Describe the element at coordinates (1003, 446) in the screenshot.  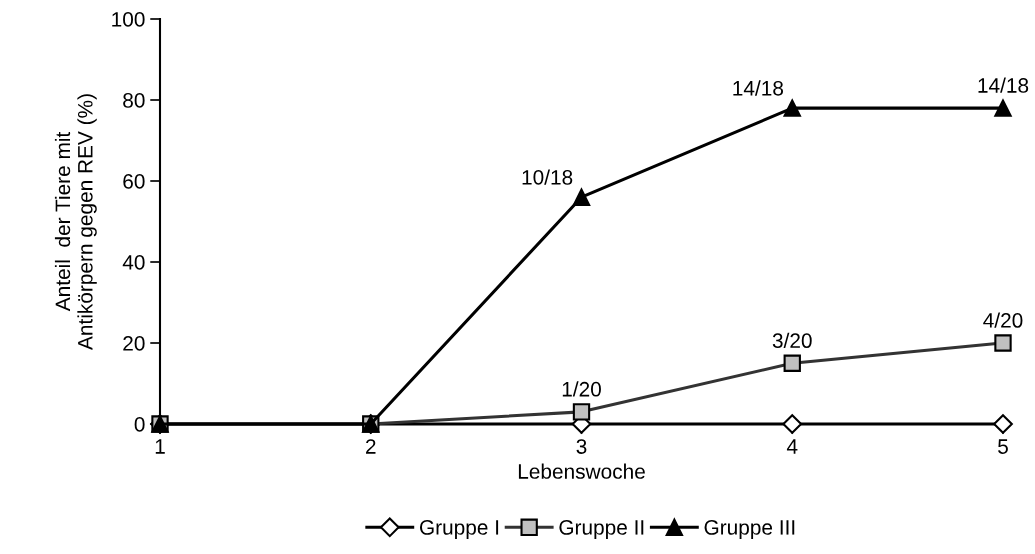
I see `x-tick-label: 5` at that location.